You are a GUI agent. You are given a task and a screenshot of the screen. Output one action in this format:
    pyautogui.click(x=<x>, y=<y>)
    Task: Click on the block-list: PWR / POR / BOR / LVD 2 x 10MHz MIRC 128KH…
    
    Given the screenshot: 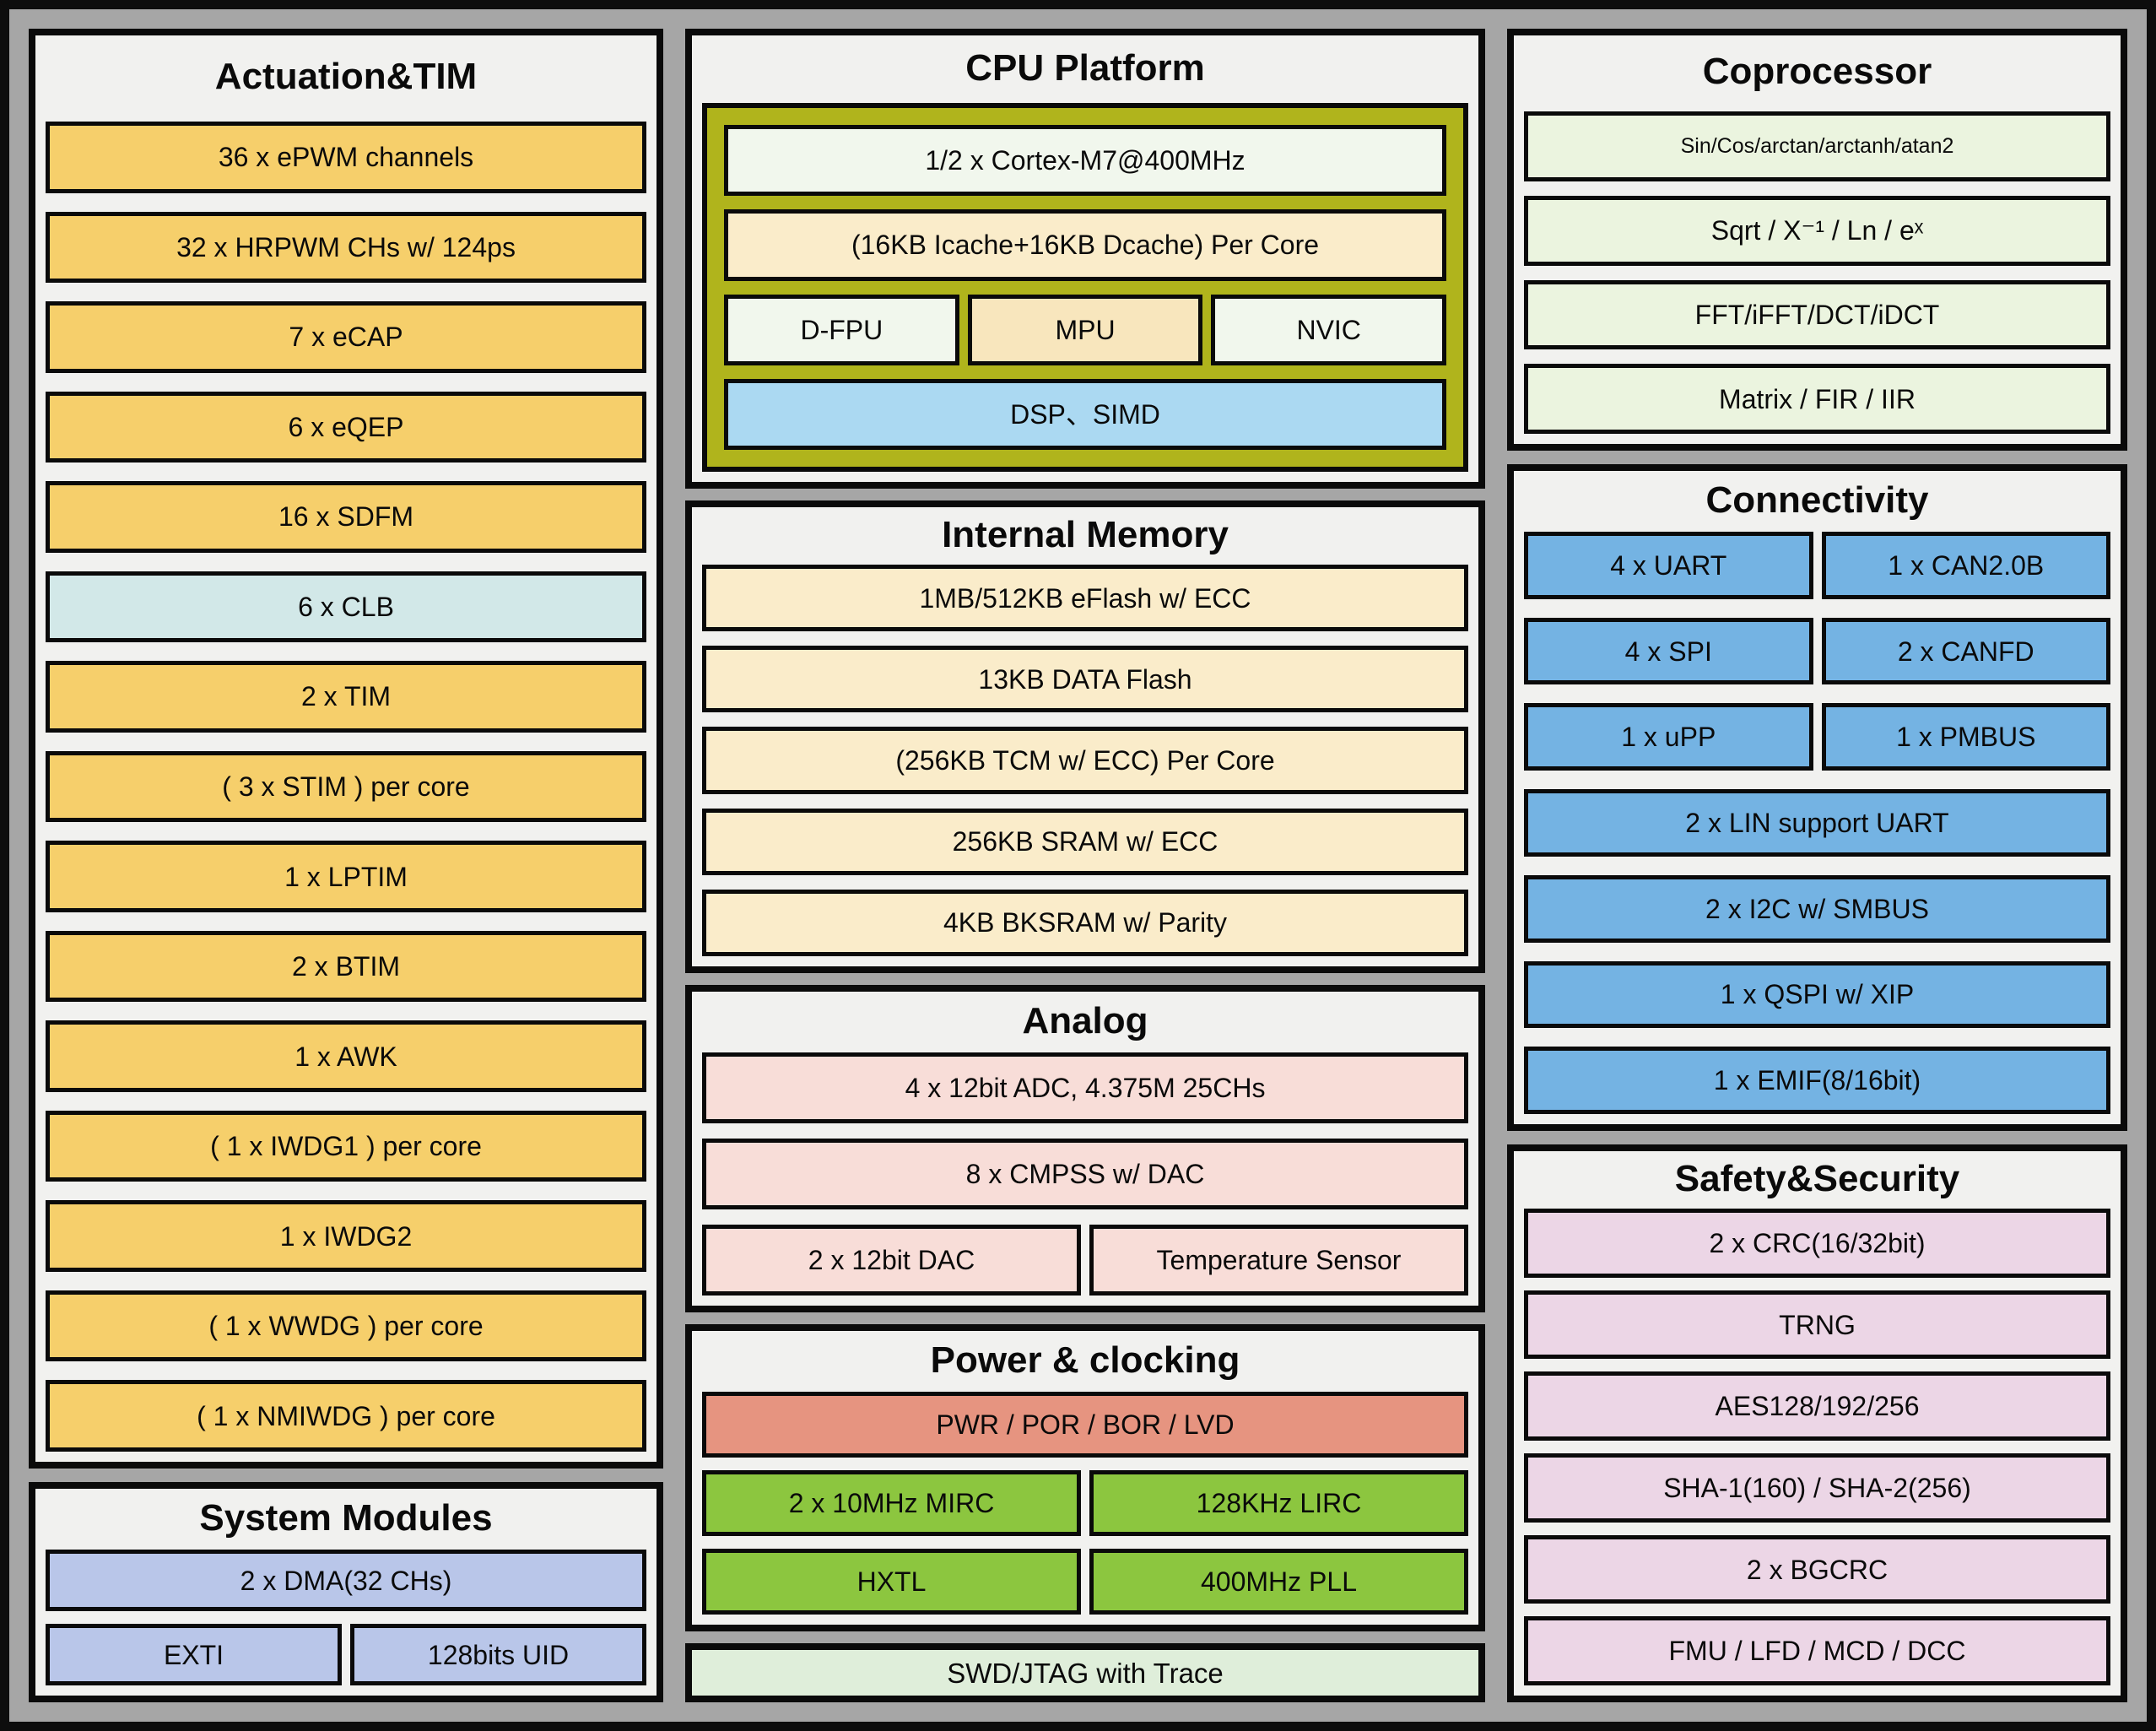 What is the action you would take?
    pyautogui.click(x=1085, y=1503)
    